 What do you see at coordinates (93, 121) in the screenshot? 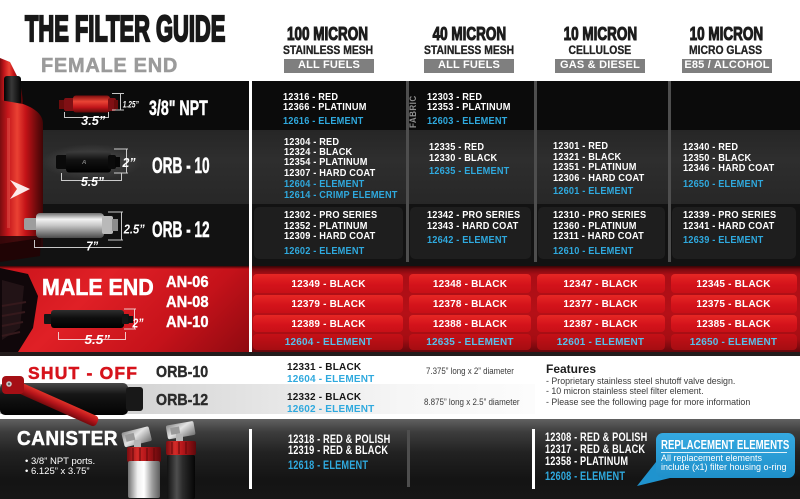
I see `svg-text: 3.5”` at bounding box center [93, 121].